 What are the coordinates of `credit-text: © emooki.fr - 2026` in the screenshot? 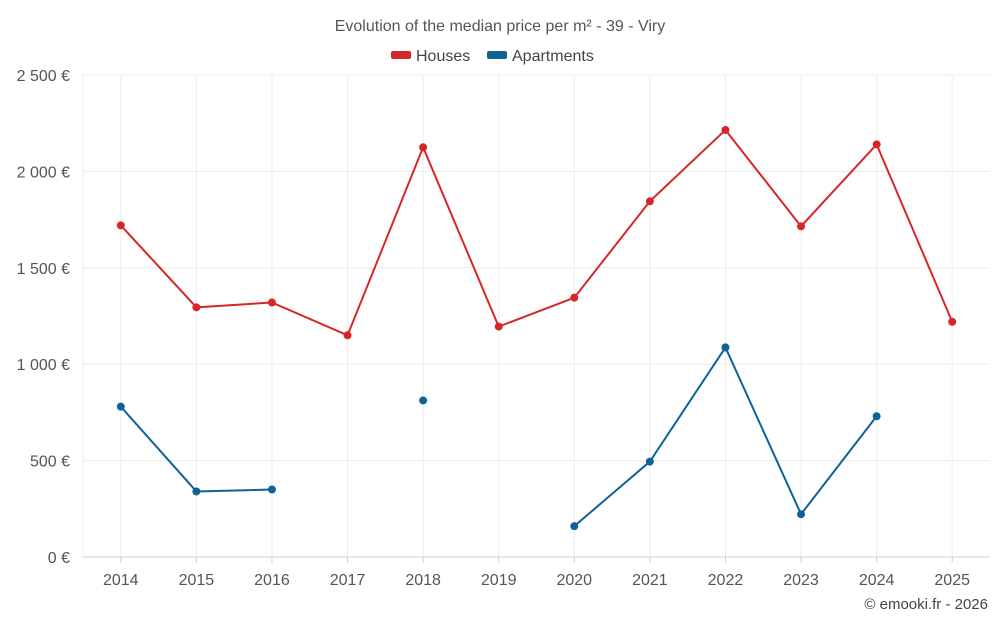 It's located at (926, 604).